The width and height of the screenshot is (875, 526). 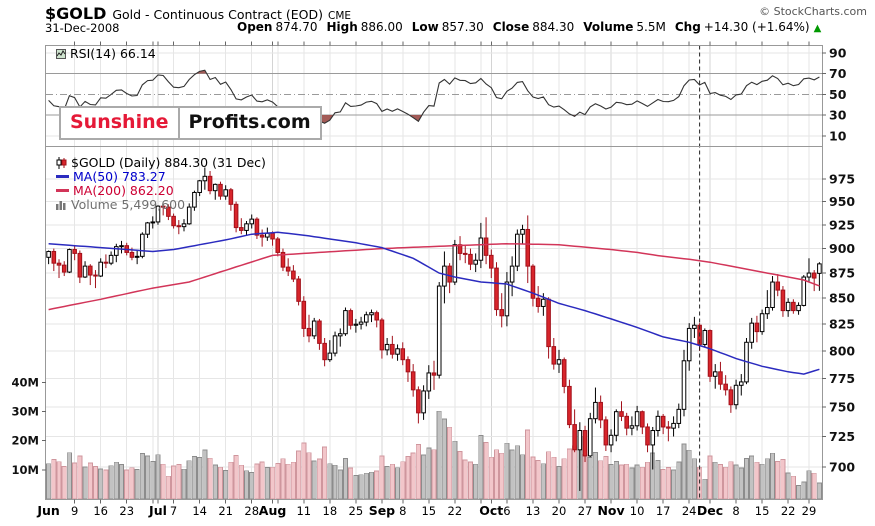 What do you see at coordinates (608, 27) in the screenshot?
I see `volume-label: Volume` at bounding box center [608, 27].